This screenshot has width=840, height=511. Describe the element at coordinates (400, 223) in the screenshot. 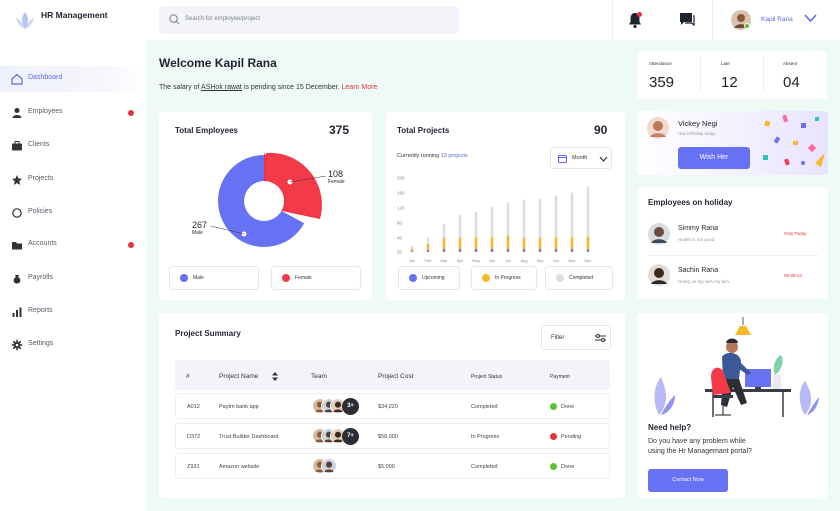

I see `y-tick-label: 80` at that location.